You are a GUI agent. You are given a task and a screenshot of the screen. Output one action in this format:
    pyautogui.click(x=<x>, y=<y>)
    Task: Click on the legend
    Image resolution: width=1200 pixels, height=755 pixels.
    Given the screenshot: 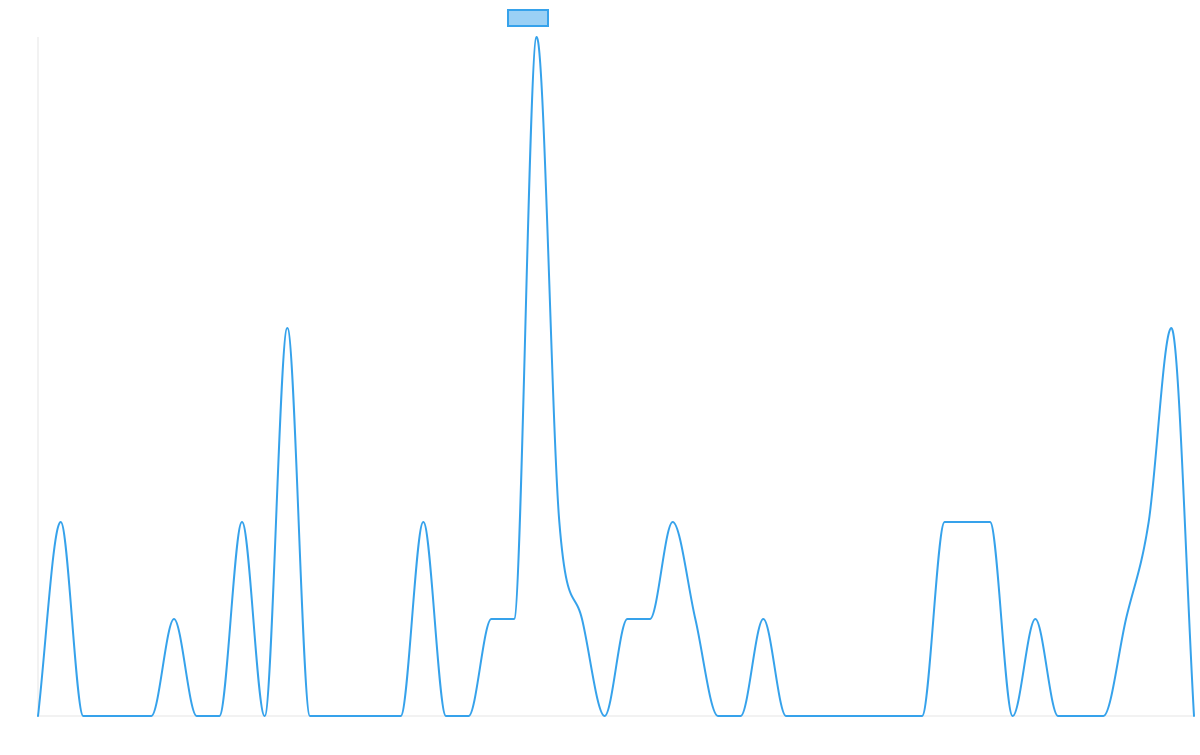 What is the action you would take?
    pyautogui.click(x=528, y=18)
    